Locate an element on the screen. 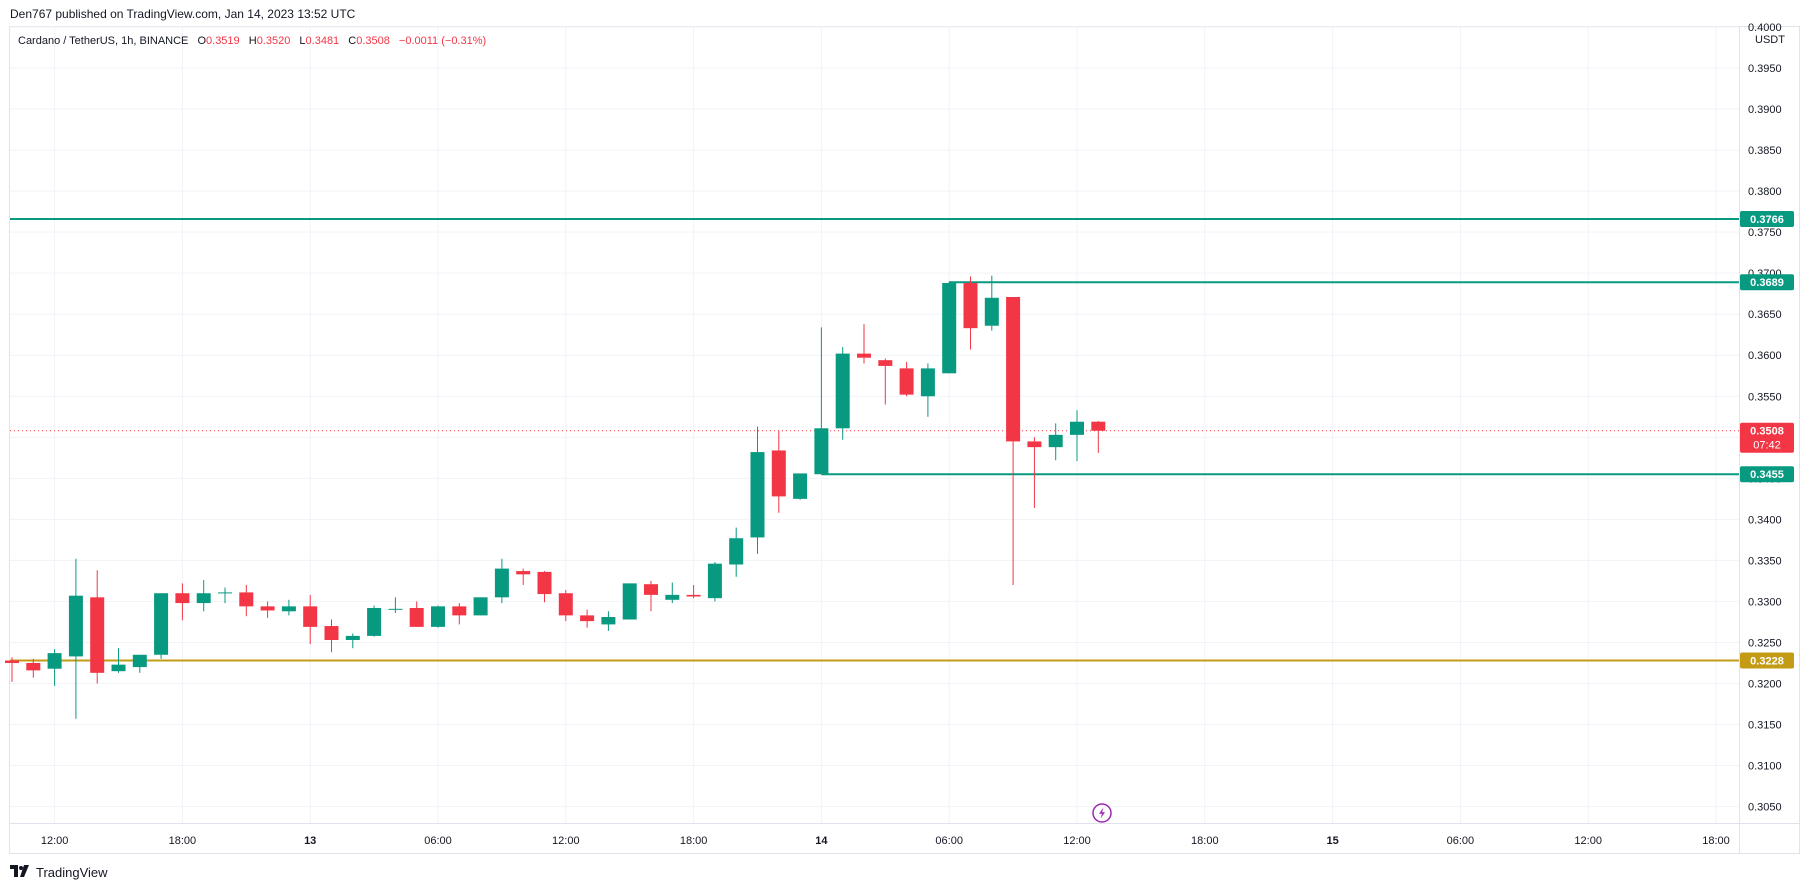  symbol-name: Cardano / TetherUS, 1h, BINANCE is located at coordinates (103, 41).